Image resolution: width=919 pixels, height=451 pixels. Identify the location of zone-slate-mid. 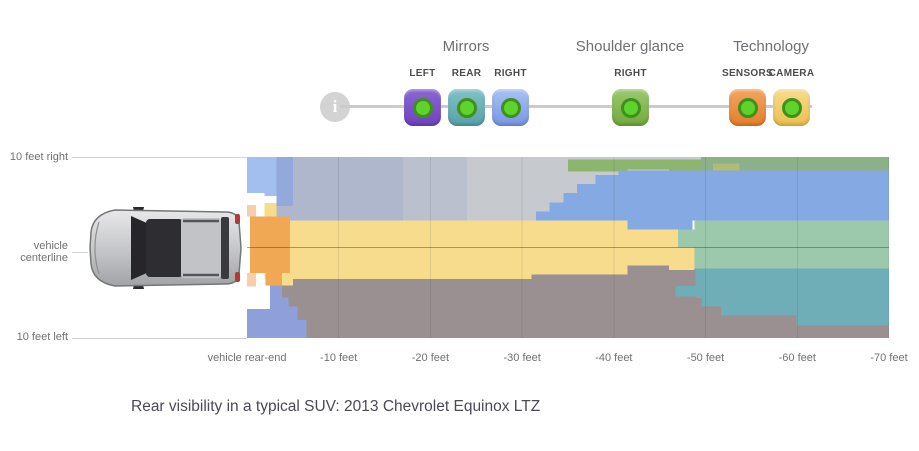
(435, 189).